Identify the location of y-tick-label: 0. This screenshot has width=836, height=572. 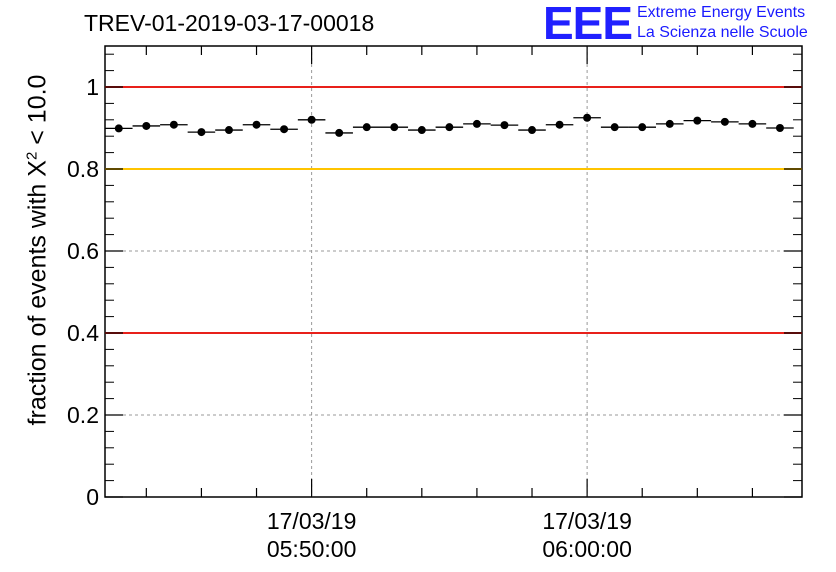
(92, 497).